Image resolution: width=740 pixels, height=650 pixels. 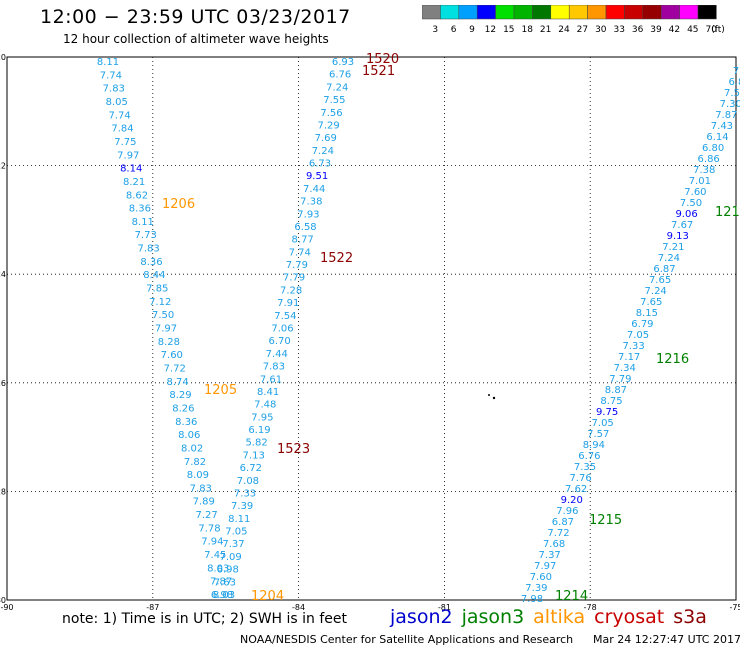 What do you see at coordinates (317, 176) in the screenshot?
I see `wave-height-value: 9.51` at bounding box center [317, 176].